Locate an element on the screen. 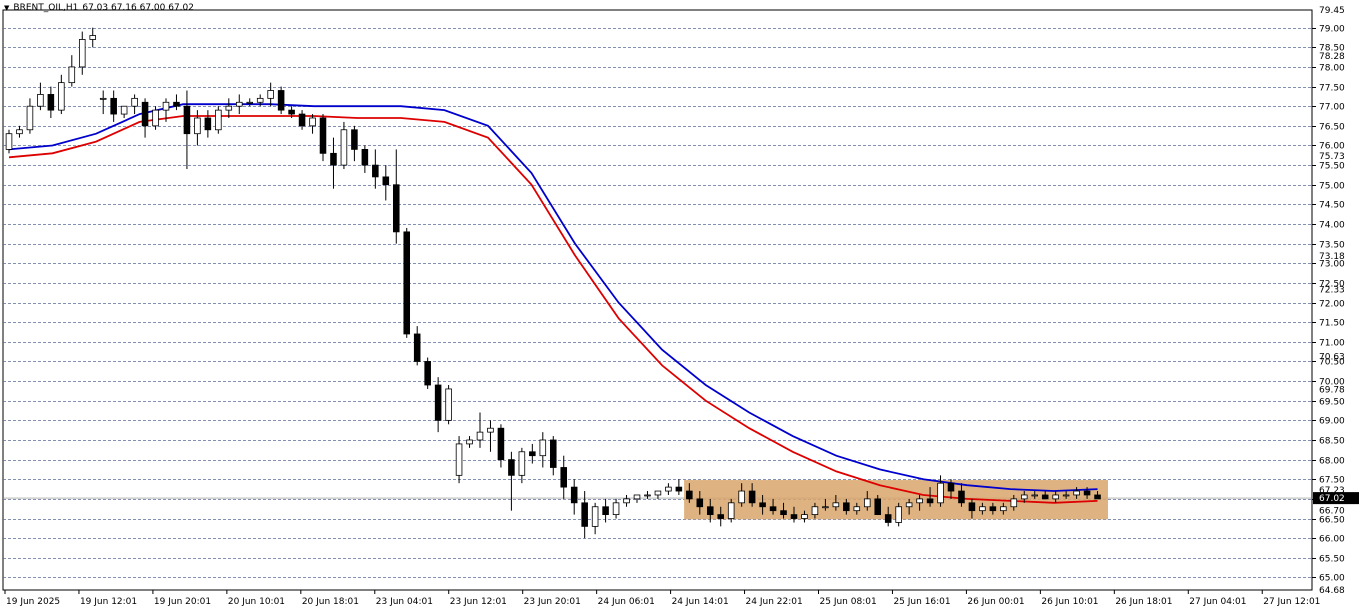  time-label: 23 Jun 20:01 is located at coordinates (552, 602).